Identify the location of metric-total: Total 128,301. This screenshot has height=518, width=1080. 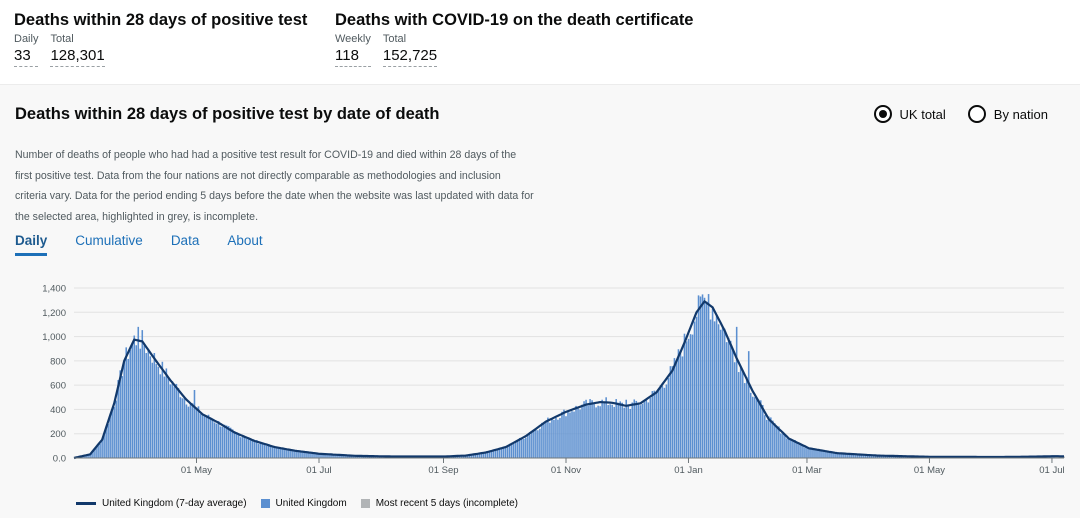
(77, 50).